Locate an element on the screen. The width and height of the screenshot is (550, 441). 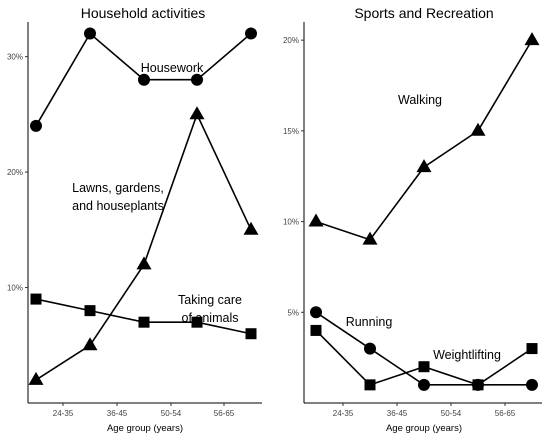
panel-1-title: Household activities is located at coordinates (143, 13).